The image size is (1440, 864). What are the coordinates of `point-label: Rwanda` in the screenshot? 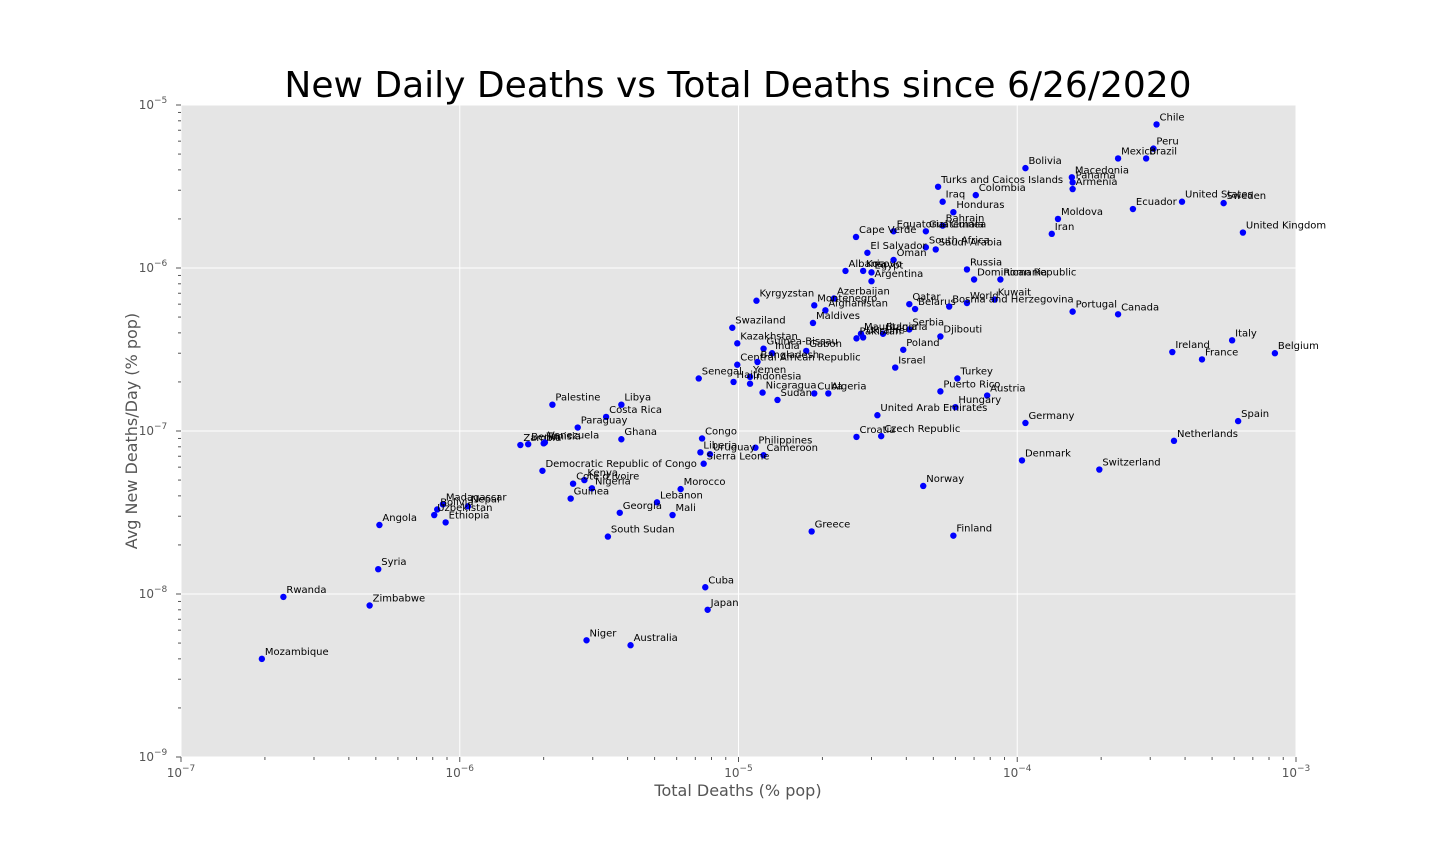 It's located at (306, 590).